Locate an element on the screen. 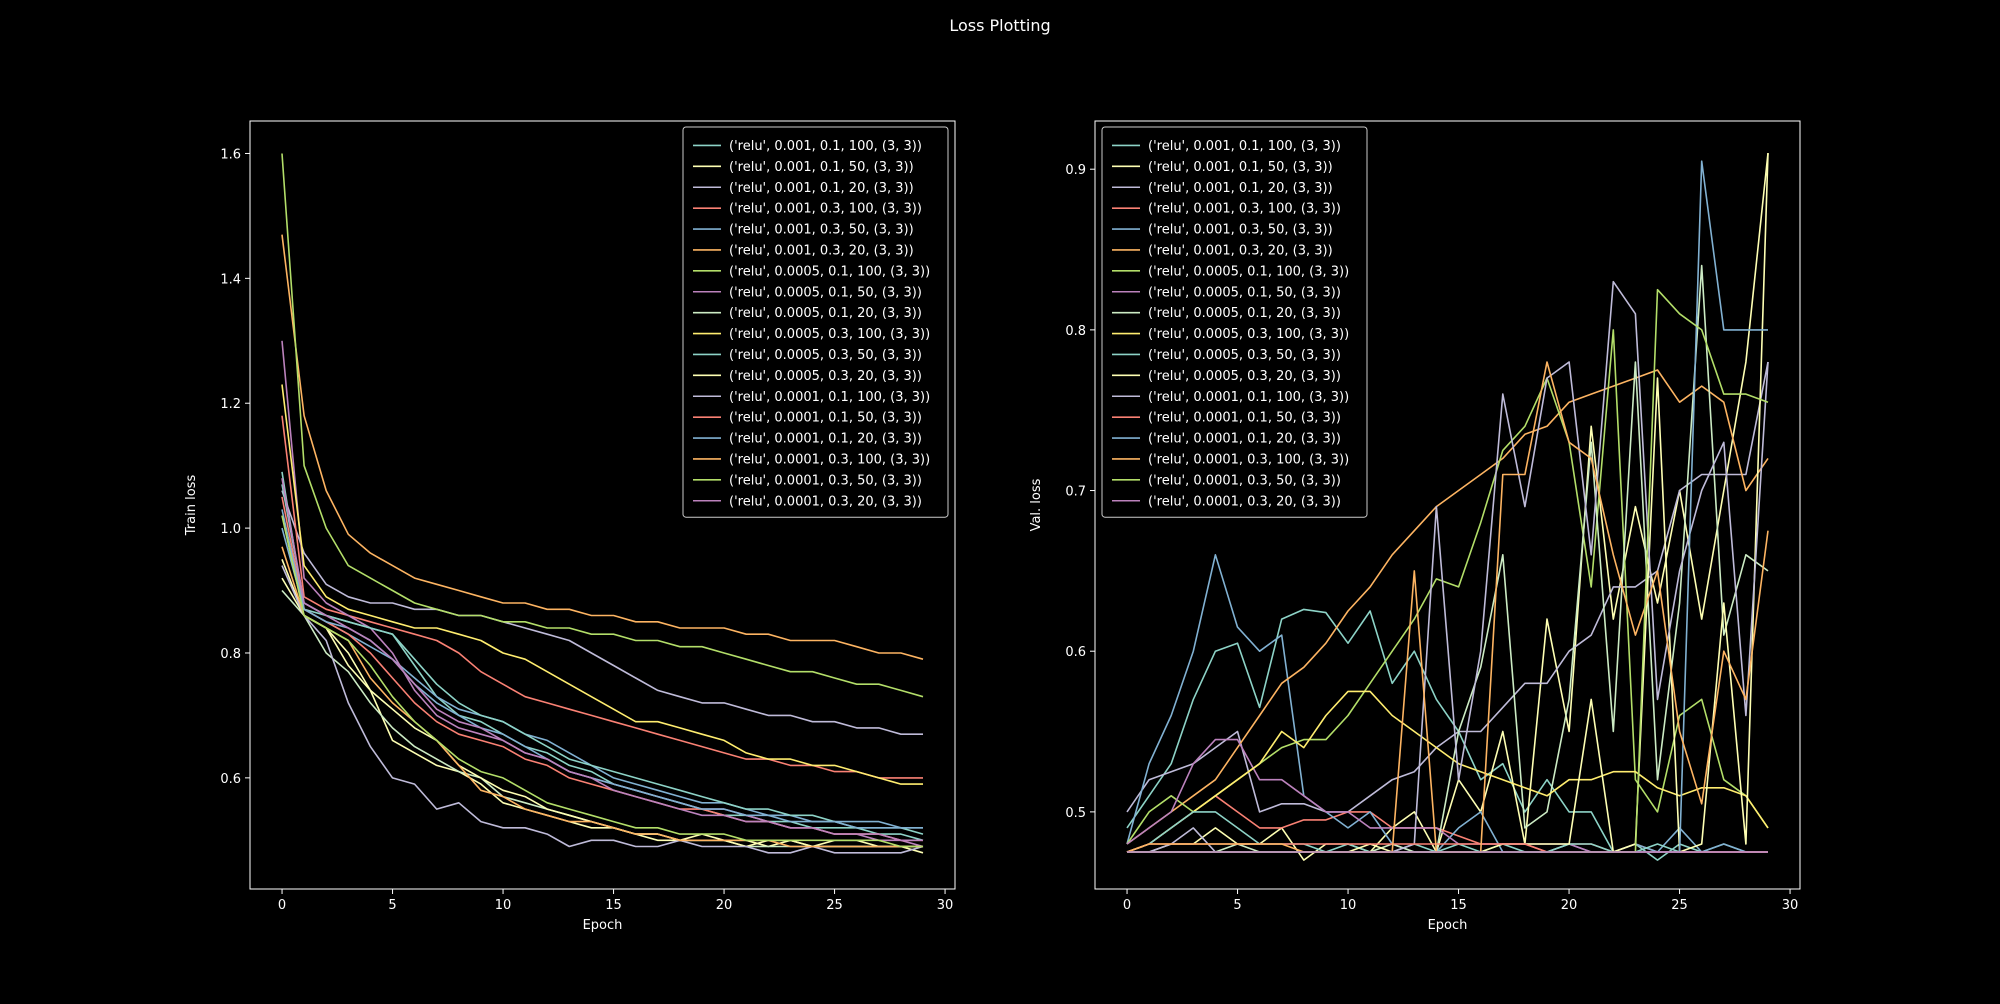  val-loss-legend-label: ('relu', 0.001, 0.3, 100, (3, 3)) is located at coordinates (1244, 209).